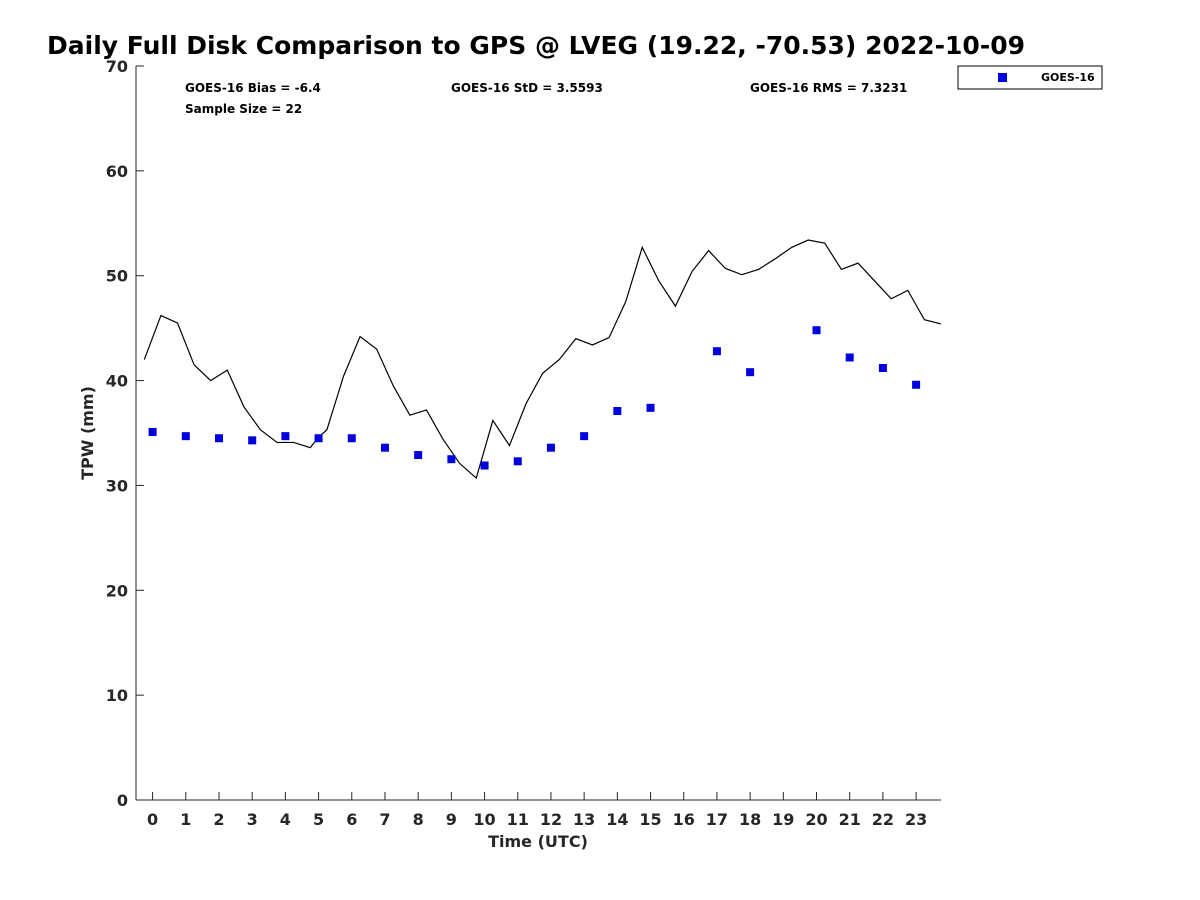 This screenshot has height=900, width=1200. Describe the element at coordinates (87, 433) in the screenshot. I see `y-axis-label: TPW (mm)` at that location.